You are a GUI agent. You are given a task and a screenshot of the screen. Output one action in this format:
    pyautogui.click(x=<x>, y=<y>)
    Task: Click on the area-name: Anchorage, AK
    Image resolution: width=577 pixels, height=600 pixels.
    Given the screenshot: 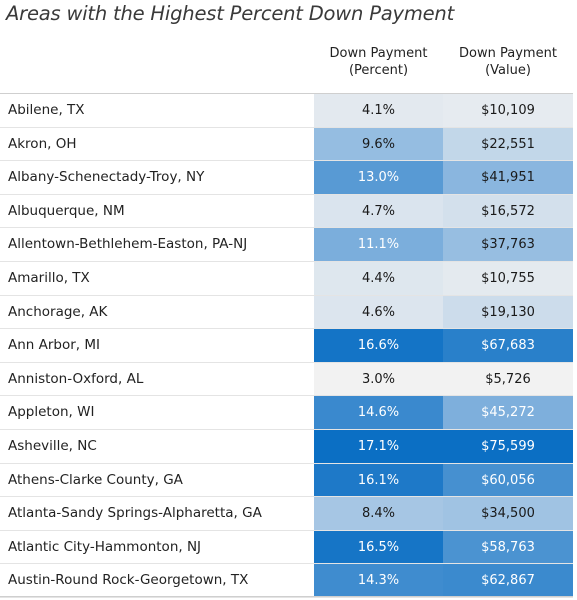 What is the action you would take?
    pyautogui.click(x=58, y=311)
    